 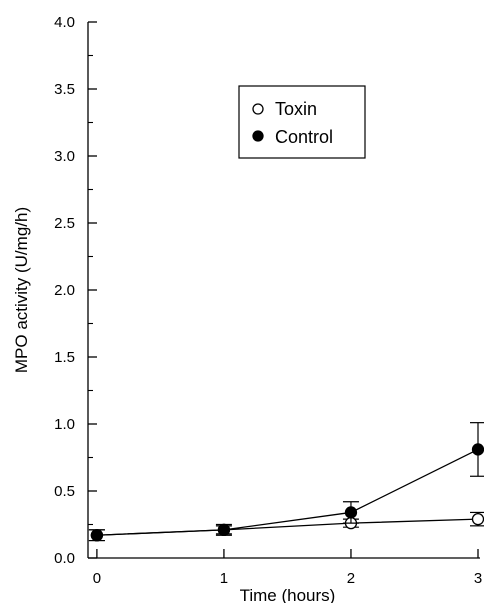 What do you see at coordinates (287, 492) in the screenshot?
I see `series-line-control` at bounding box center [287, 492].